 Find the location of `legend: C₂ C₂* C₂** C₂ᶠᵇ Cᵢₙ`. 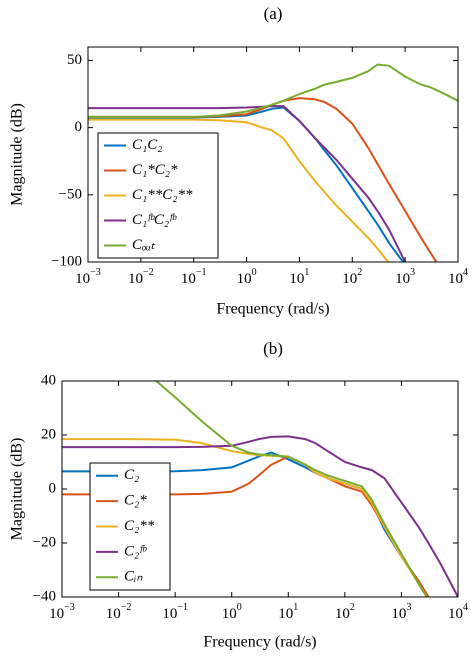

legend: C₂ C₂* C₂** C₂ᶠᵇ Cᵢₙ is located at coordinates (130, 526).